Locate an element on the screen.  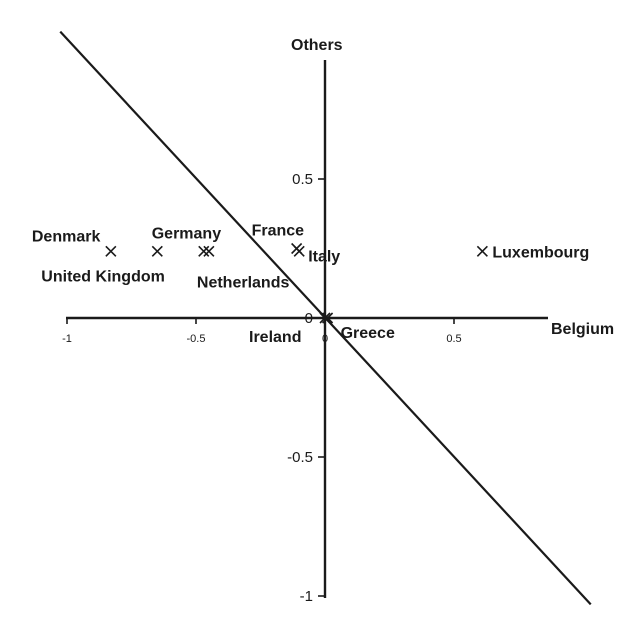
y-tick-label: 0.5 is located at coordinates (302, 179).